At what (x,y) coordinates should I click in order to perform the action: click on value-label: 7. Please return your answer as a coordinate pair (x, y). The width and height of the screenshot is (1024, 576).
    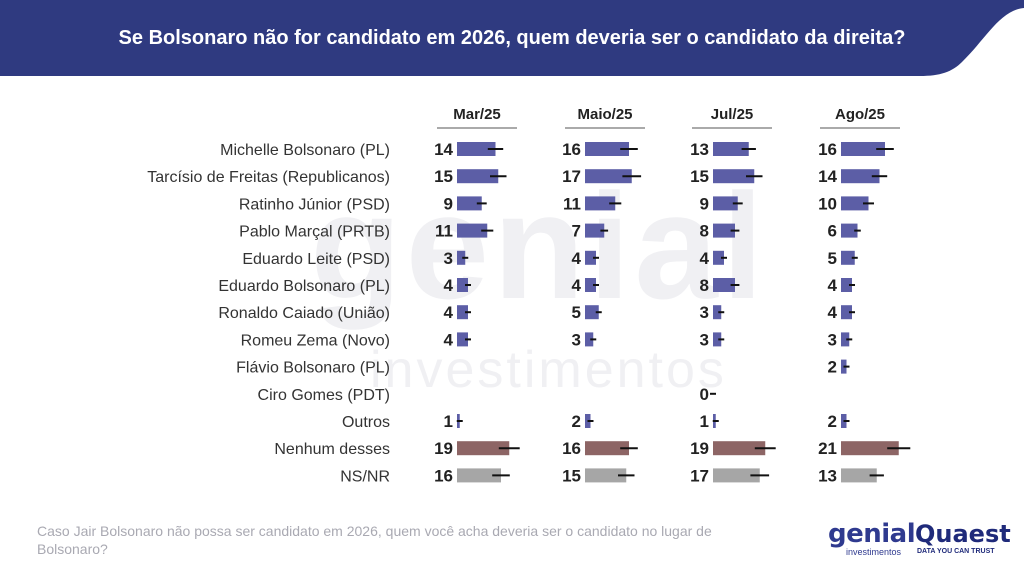
    Looking at the image, I should click on (576, 231).